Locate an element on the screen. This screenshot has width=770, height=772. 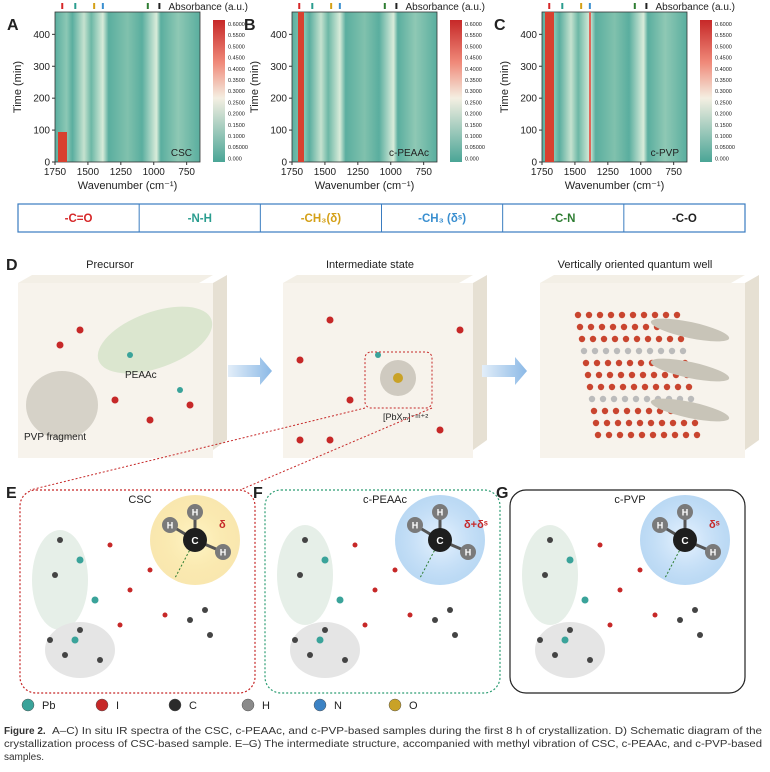
atom-key-label: Pb is located at coordinates (48, 706).